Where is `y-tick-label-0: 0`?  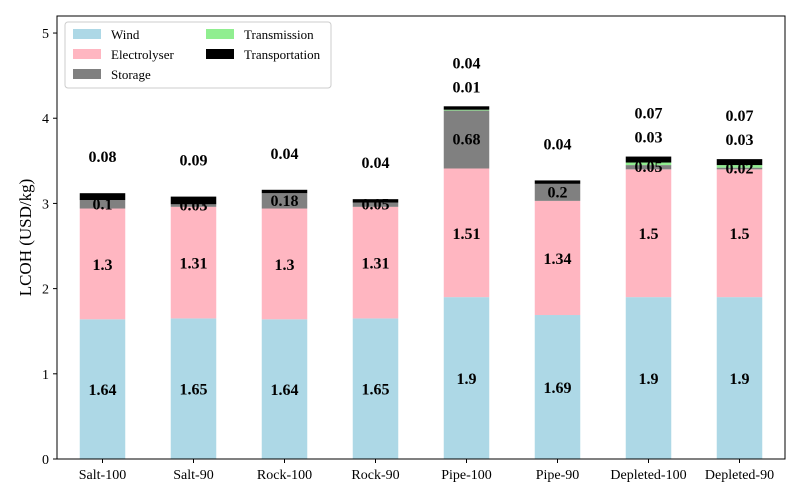
y-tick-label-0: 0 is located at coordinates (45, 460).